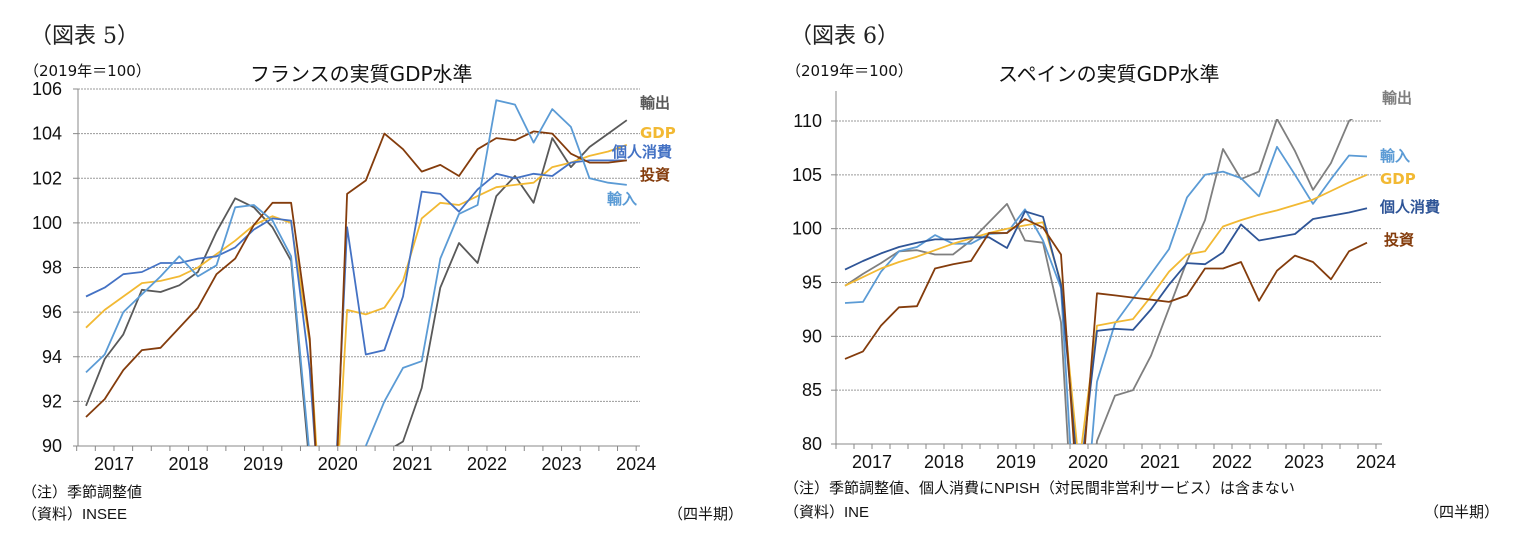 This screenshot has width=1525, height=548. What do you see at coordinates (706, 514) in the screenshot?
I see `xlabel-left: （四半期）` at bounding box center [706, 514].